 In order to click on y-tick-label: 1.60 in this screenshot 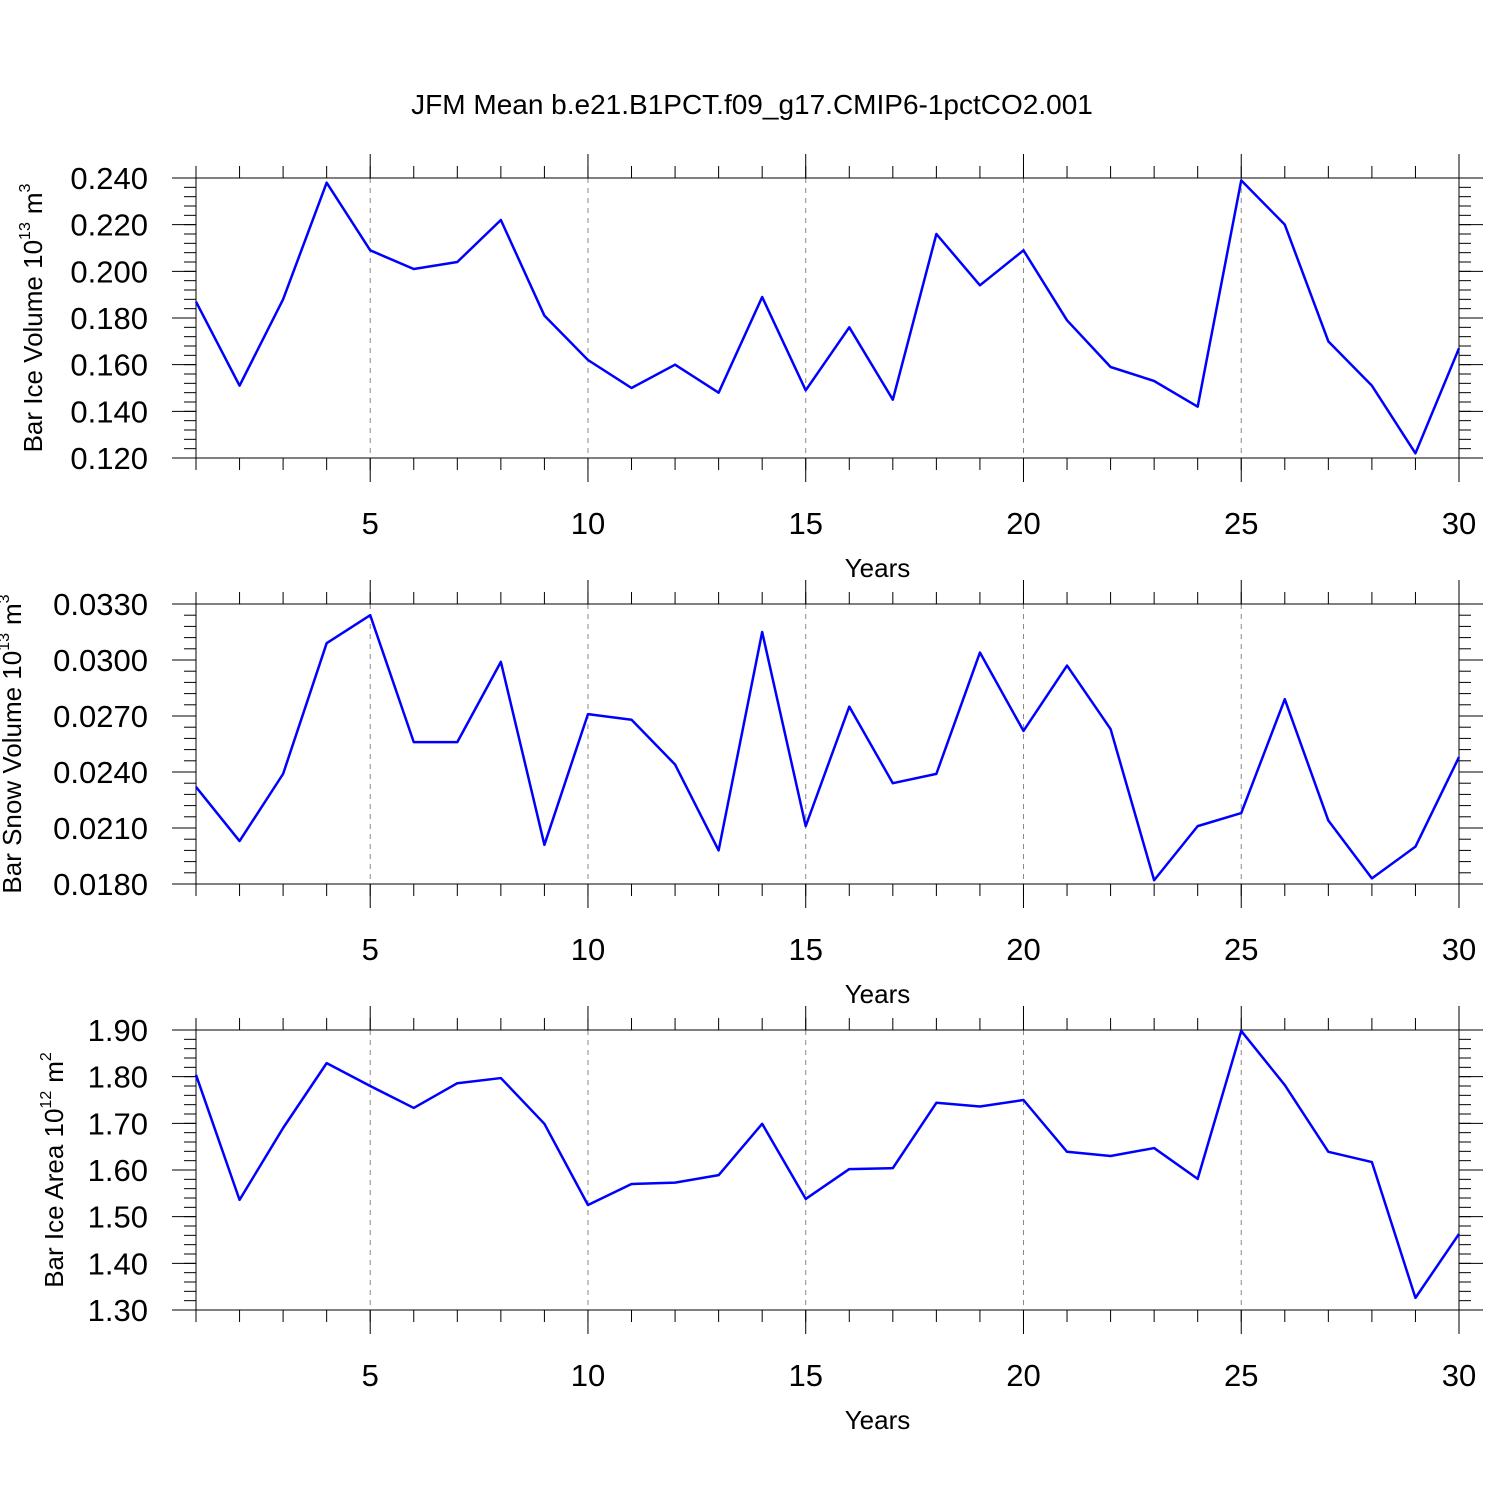, I will do `click(118, 1170)`.